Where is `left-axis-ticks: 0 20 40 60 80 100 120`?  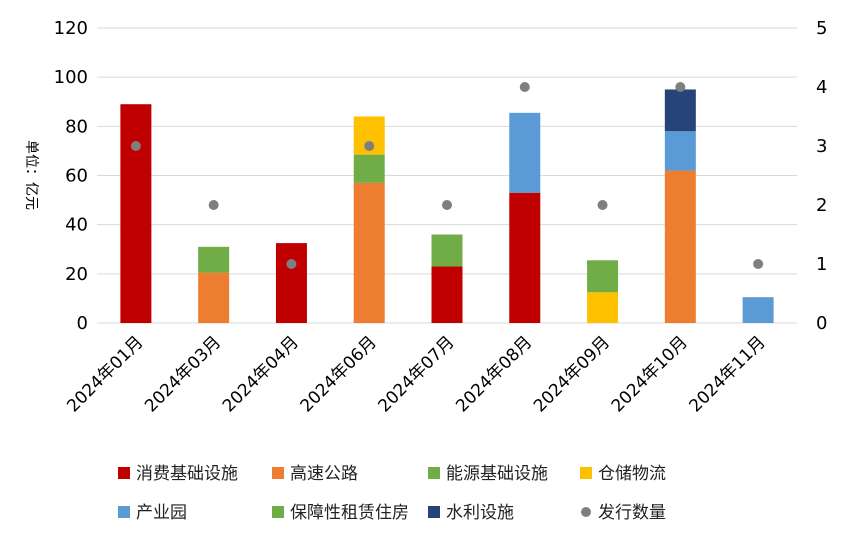 left-axis-ticks: 0 20 40 60 80 100 120 is located at coordinates (71, 176).